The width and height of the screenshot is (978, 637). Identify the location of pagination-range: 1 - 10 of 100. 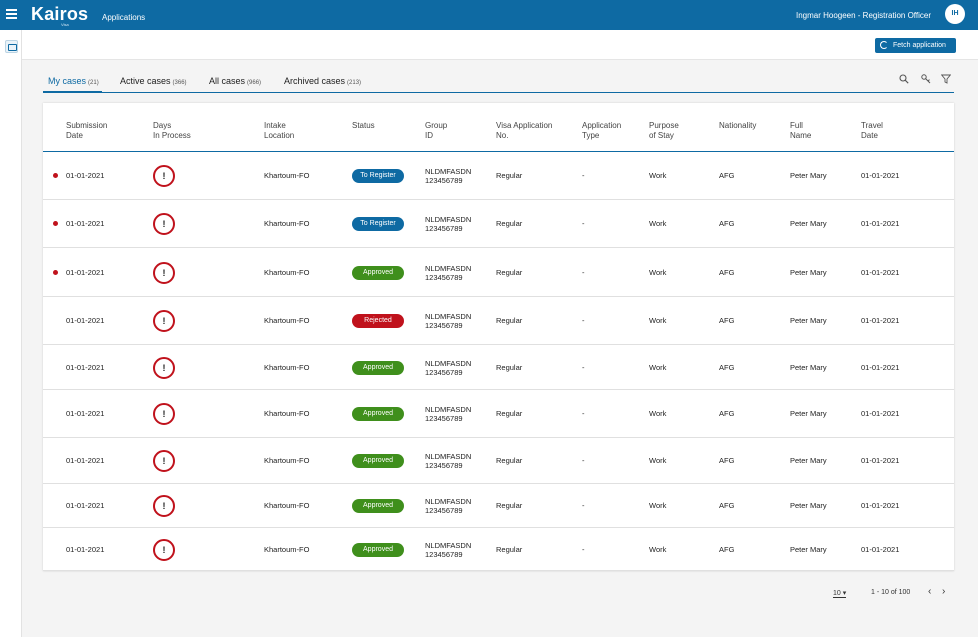
(891, 592).